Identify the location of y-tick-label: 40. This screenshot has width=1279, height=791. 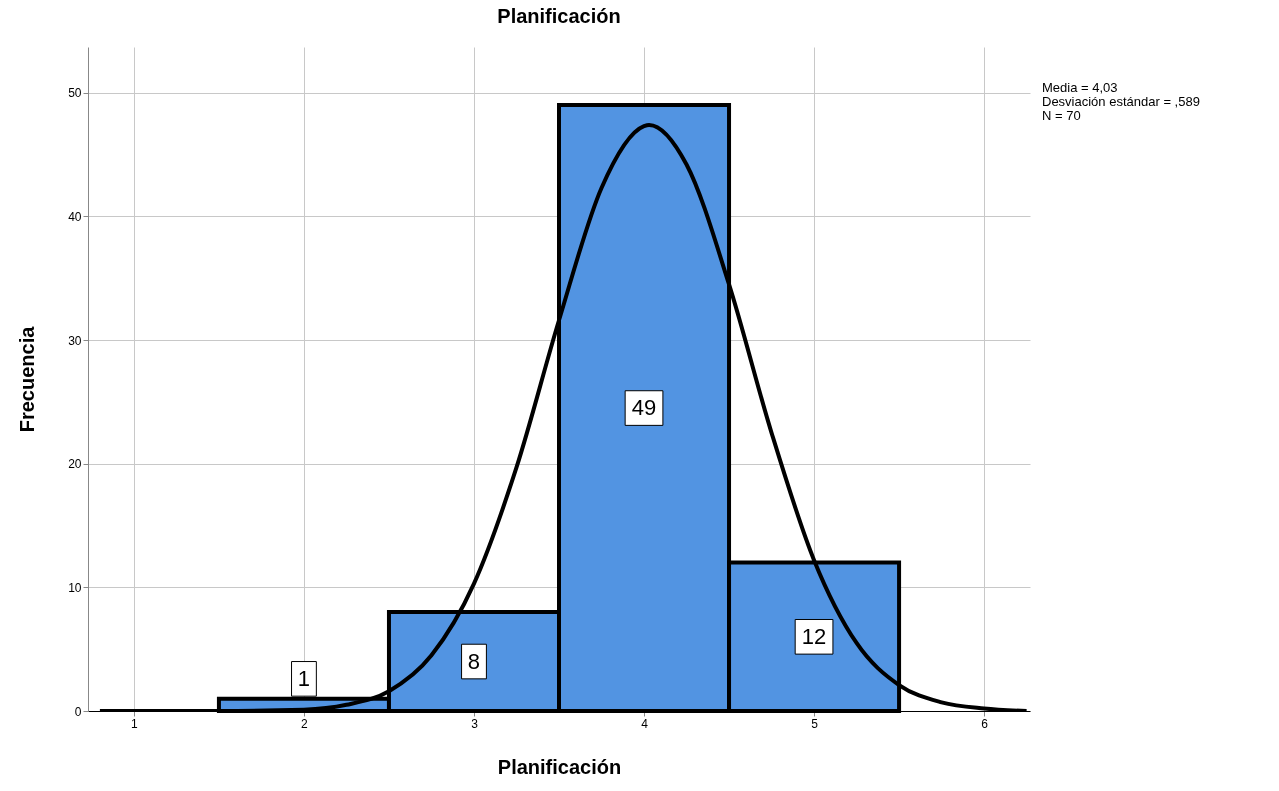
(75, 216).